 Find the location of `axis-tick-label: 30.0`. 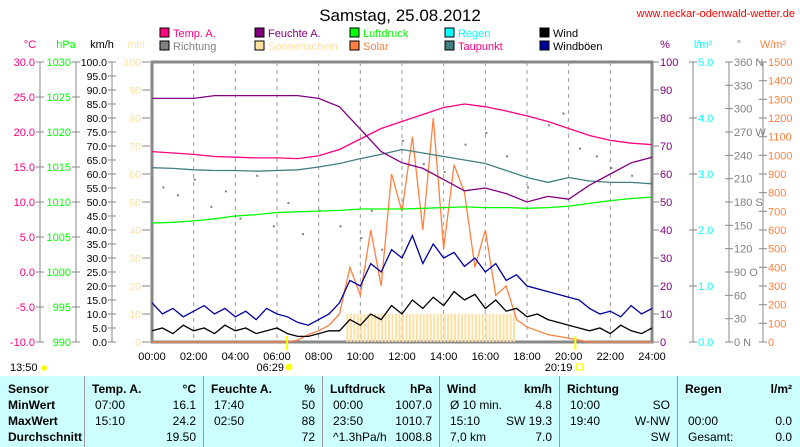

axis-tick-label: 30.0 is located at coordinates (97, 259).